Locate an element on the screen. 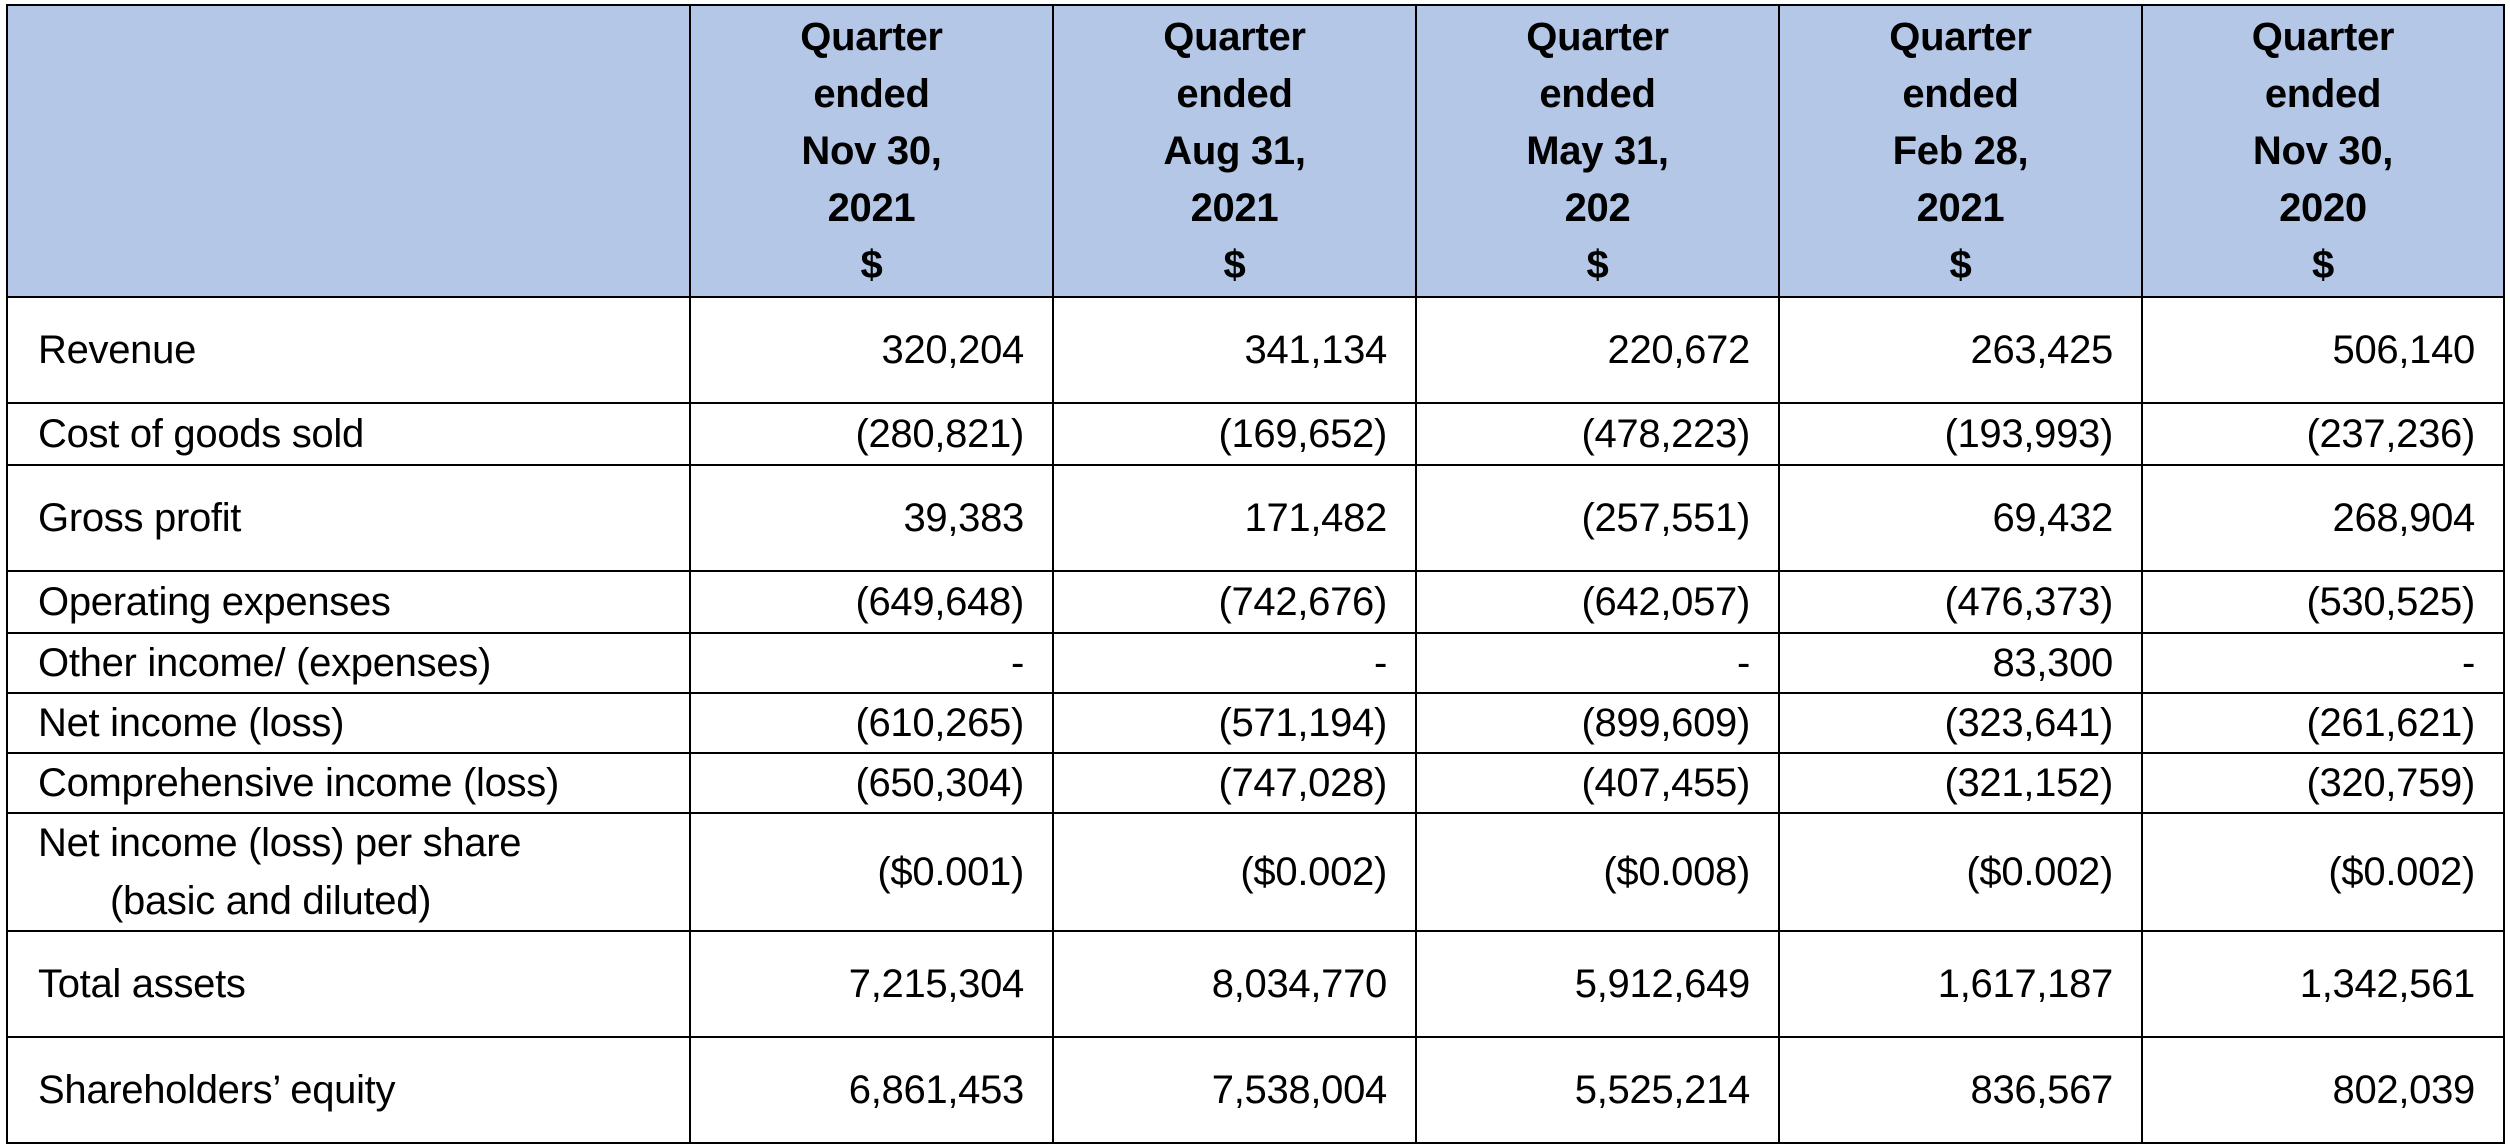 This screenshot has height=1147, width=2510. row-label: Revenue is located at coordinates (348, 350).